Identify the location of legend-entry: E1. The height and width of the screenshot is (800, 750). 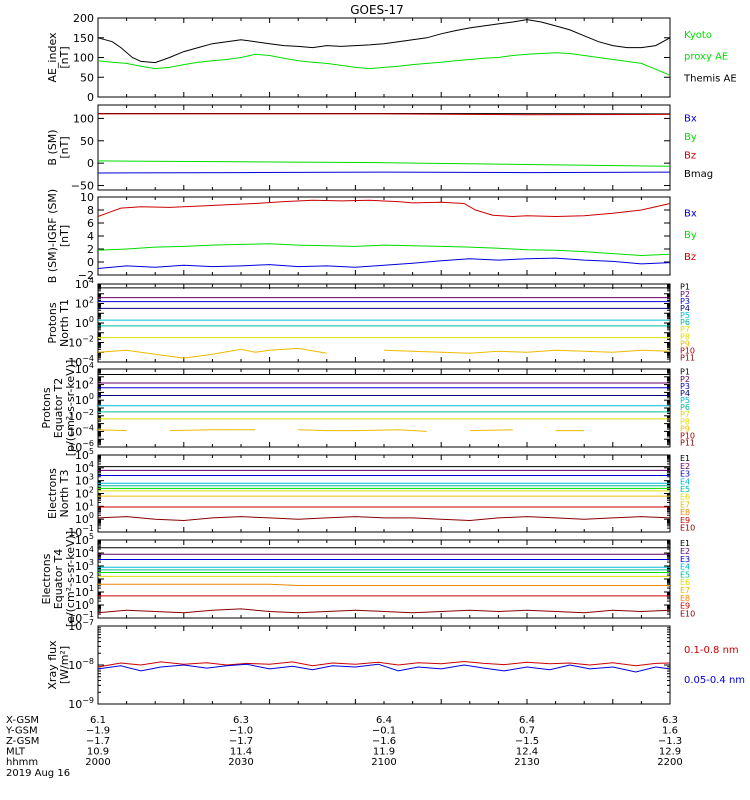
(685, 543).